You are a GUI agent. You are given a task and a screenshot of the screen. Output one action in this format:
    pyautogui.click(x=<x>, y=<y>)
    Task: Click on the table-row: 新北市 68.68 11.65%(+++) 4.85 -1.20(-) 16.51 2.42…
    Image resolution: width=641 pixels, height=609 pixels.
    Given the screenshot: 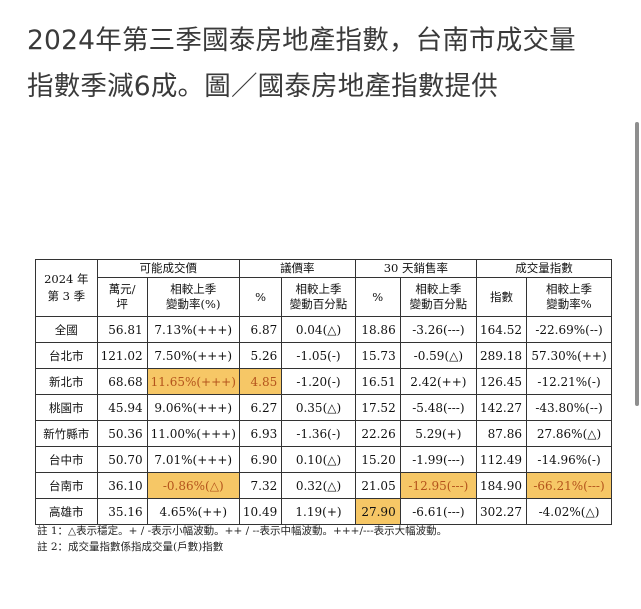 What is the action you would take?
    pyautogui.click(x=323, y=381)
    